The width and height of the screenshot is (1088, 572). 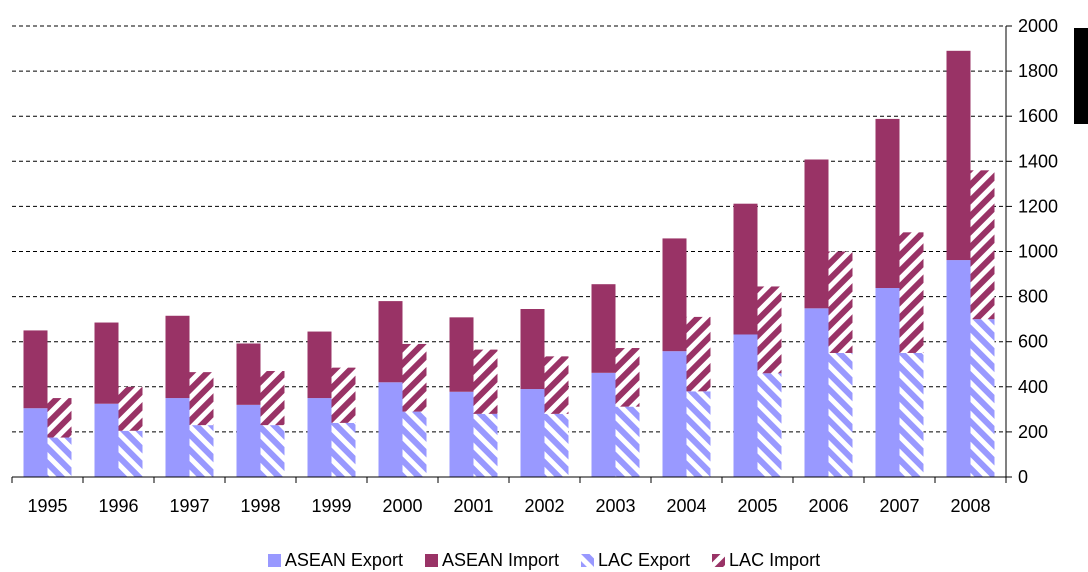 What do you see at coordinates (59, 418) in the screenshot?
I see `bar-lac-import-1995` at bounding box center [59, 418].